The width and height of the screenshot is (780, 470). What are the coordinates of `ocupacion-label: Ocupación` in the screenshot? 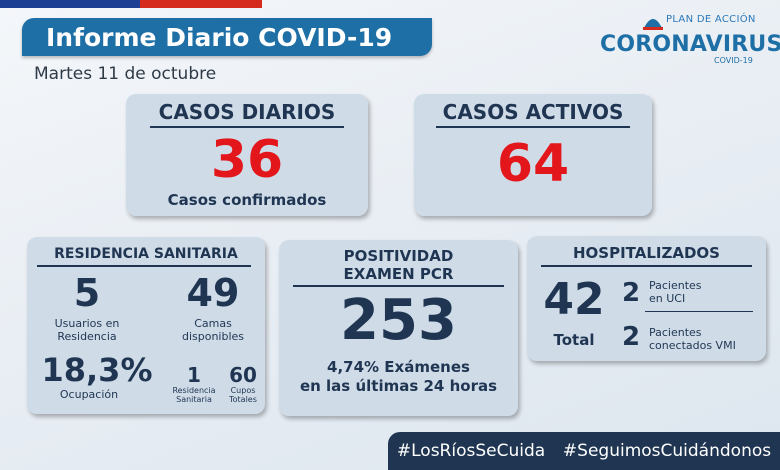 It's located at (89, 394).